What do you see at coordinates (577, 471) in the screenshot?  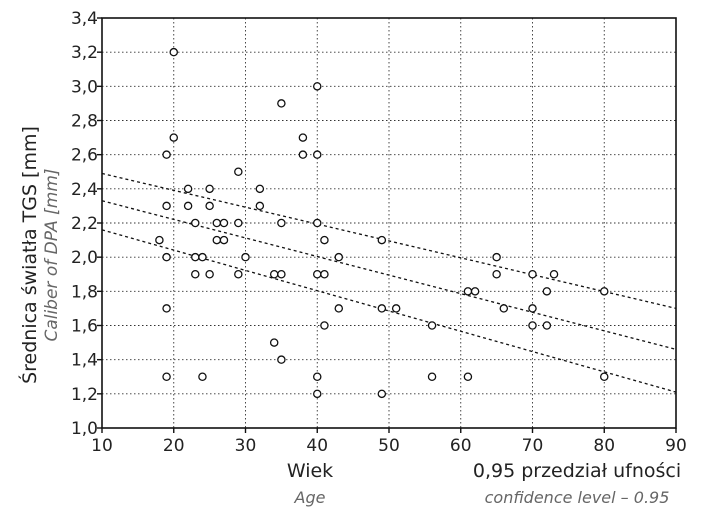 I see `confidence-annotation: 0,95 przedział ufności` at bounding box center [577, 471].